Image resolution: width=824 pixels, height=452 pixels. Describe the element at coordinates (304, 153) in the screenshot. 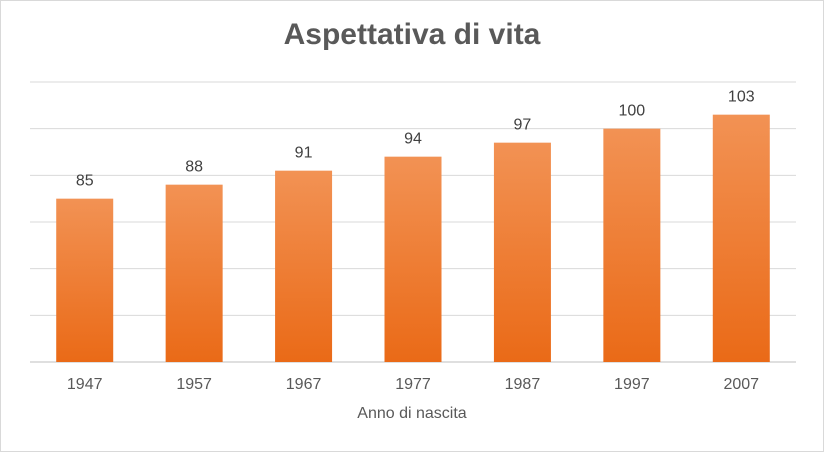

I see `data-label-1967: 91` at that location.